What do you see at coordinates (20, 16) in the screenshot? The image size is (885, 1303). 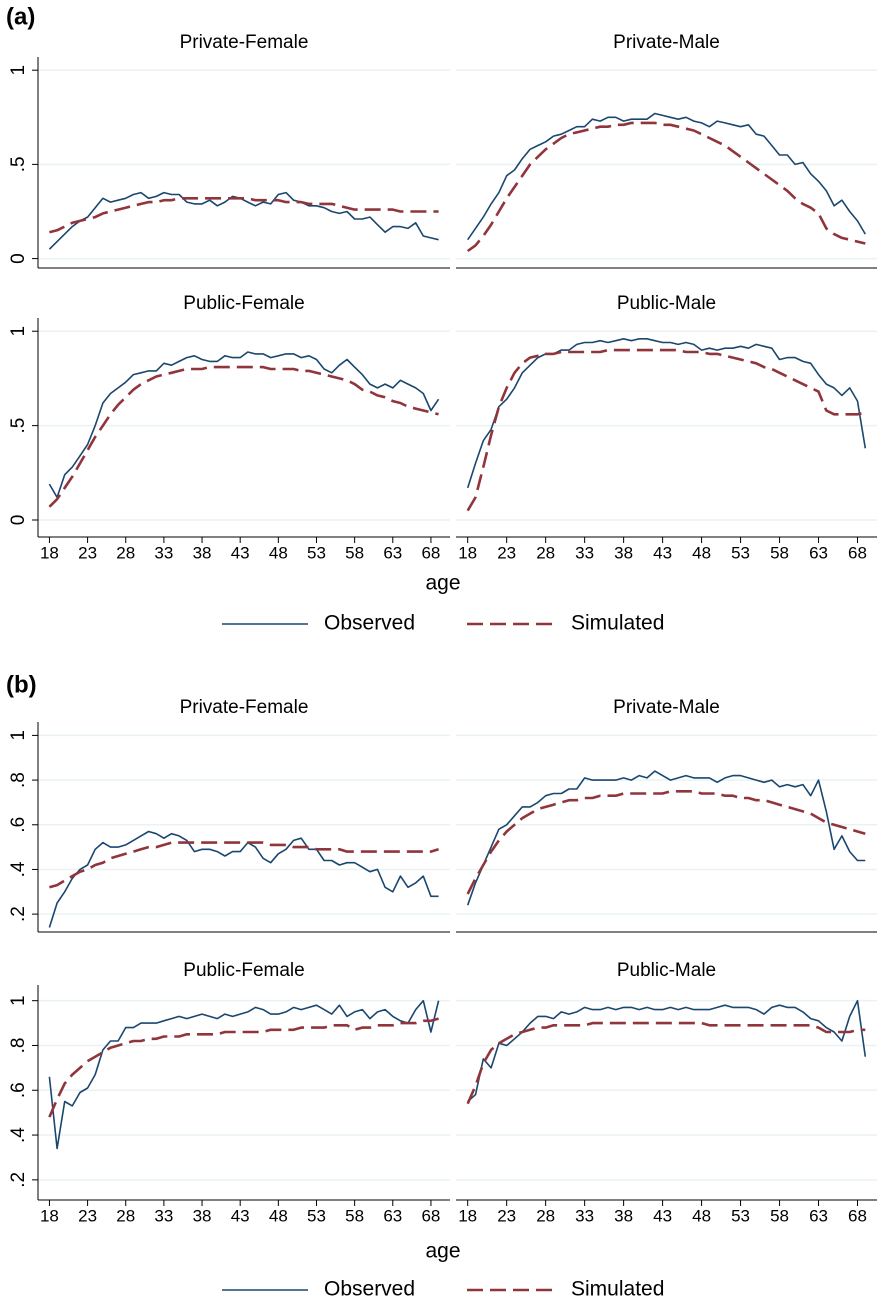 I see `panel-label: (a)` at bounding box center [20, 16].